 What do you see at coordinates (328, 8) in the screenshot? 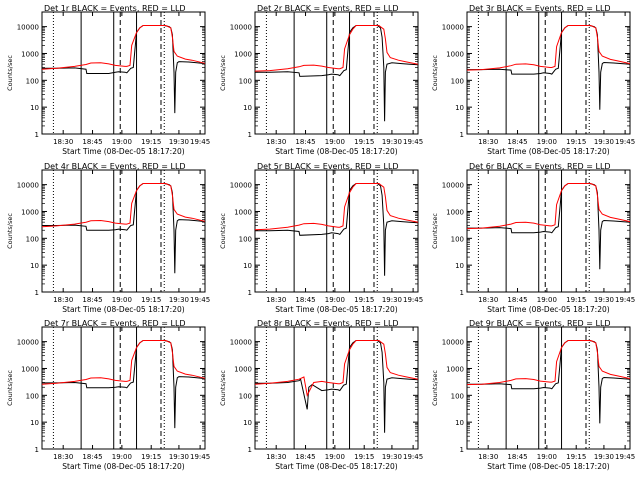
I see `chart-title: Det 2r BLACK = Events, RED = LLD` at bounding box center [328, 8].